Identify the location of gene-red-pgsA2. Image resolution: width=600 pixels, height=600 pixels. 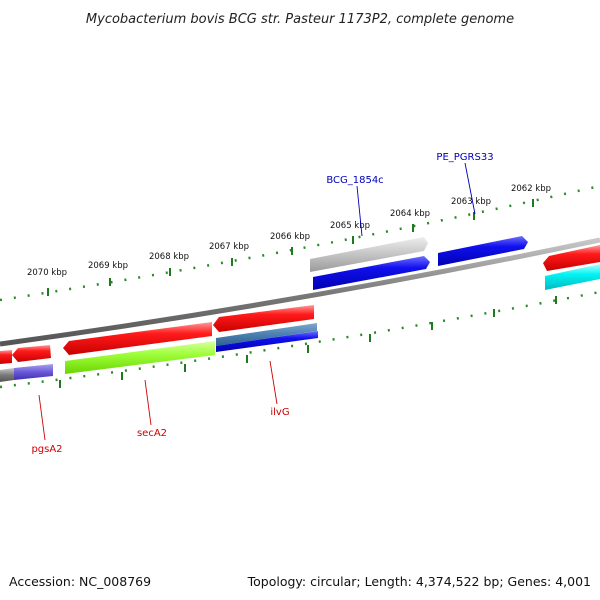
(31, 353).